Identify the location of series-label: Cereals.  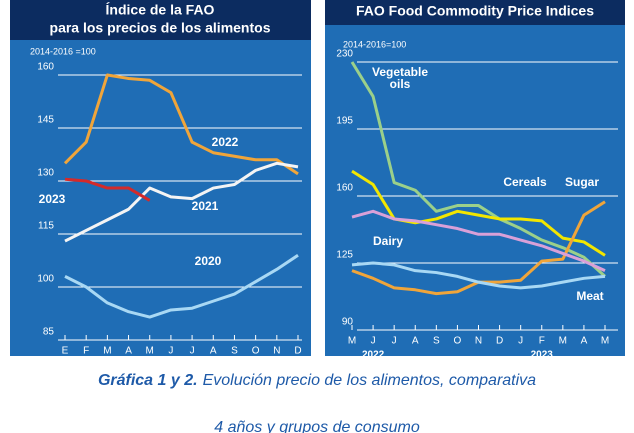
(525, 182).